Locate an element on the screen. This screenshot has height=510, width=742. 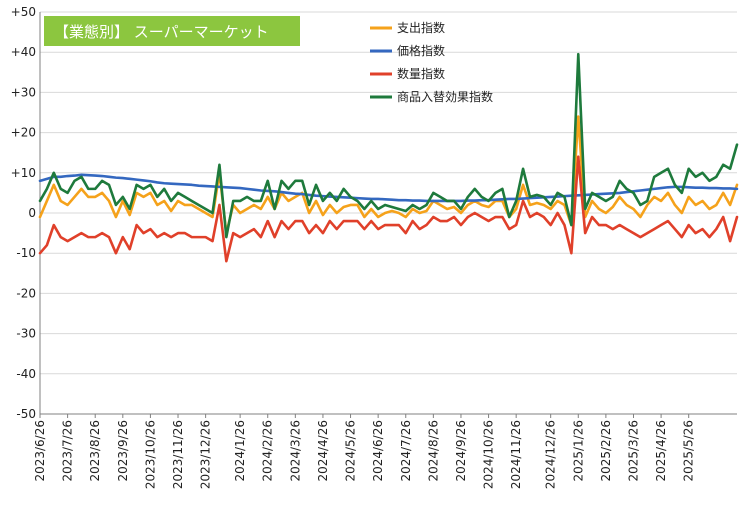
legend-item-spend: 支出指数 is located at coordinates (407, 27).